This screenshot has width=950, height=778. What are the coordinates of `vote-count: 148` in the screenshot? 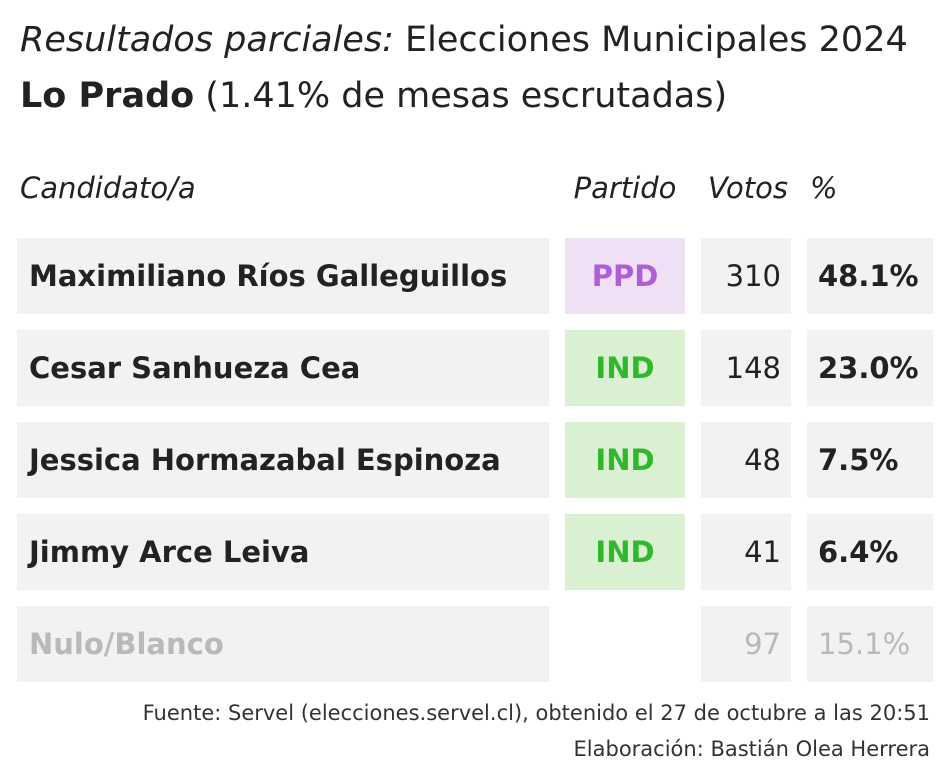 It's located at (746, 368).